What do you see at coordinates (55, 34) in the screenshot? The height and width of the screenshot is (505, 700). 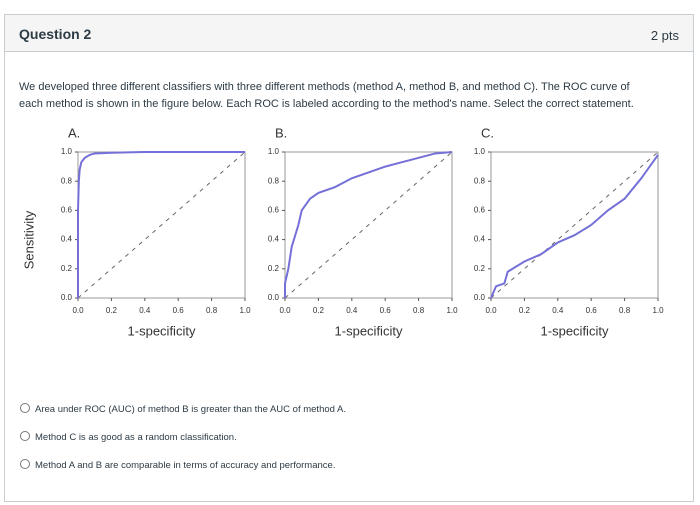 I see `question-title: Question 2` at bounding box center [55, 34].